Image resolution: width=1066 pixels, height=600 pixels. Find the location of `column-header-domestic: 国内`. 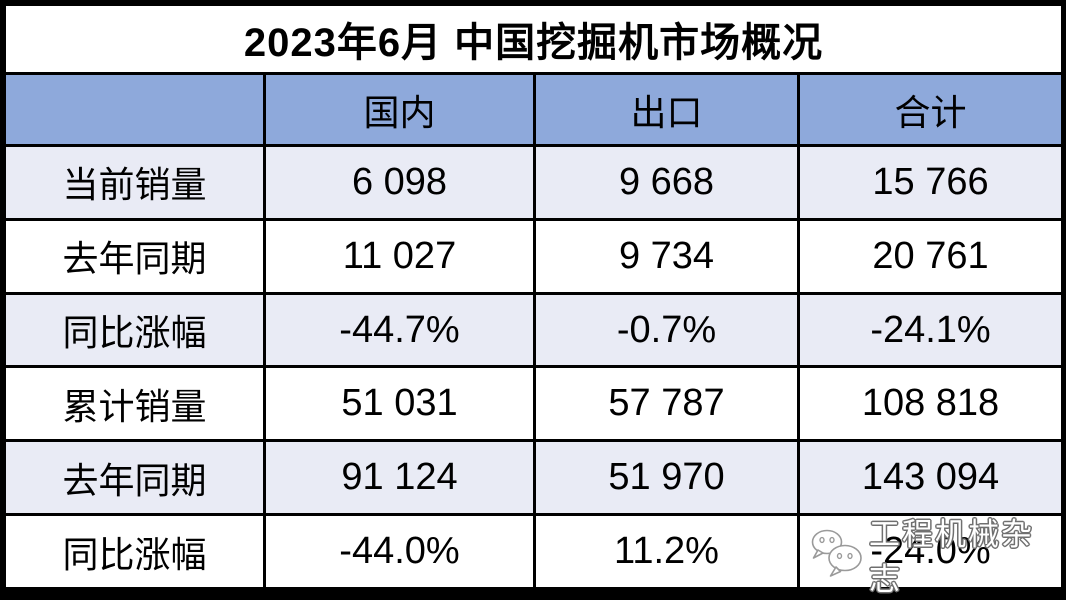

column-header-domestic: 国内 is located at coordinates (399, 109).